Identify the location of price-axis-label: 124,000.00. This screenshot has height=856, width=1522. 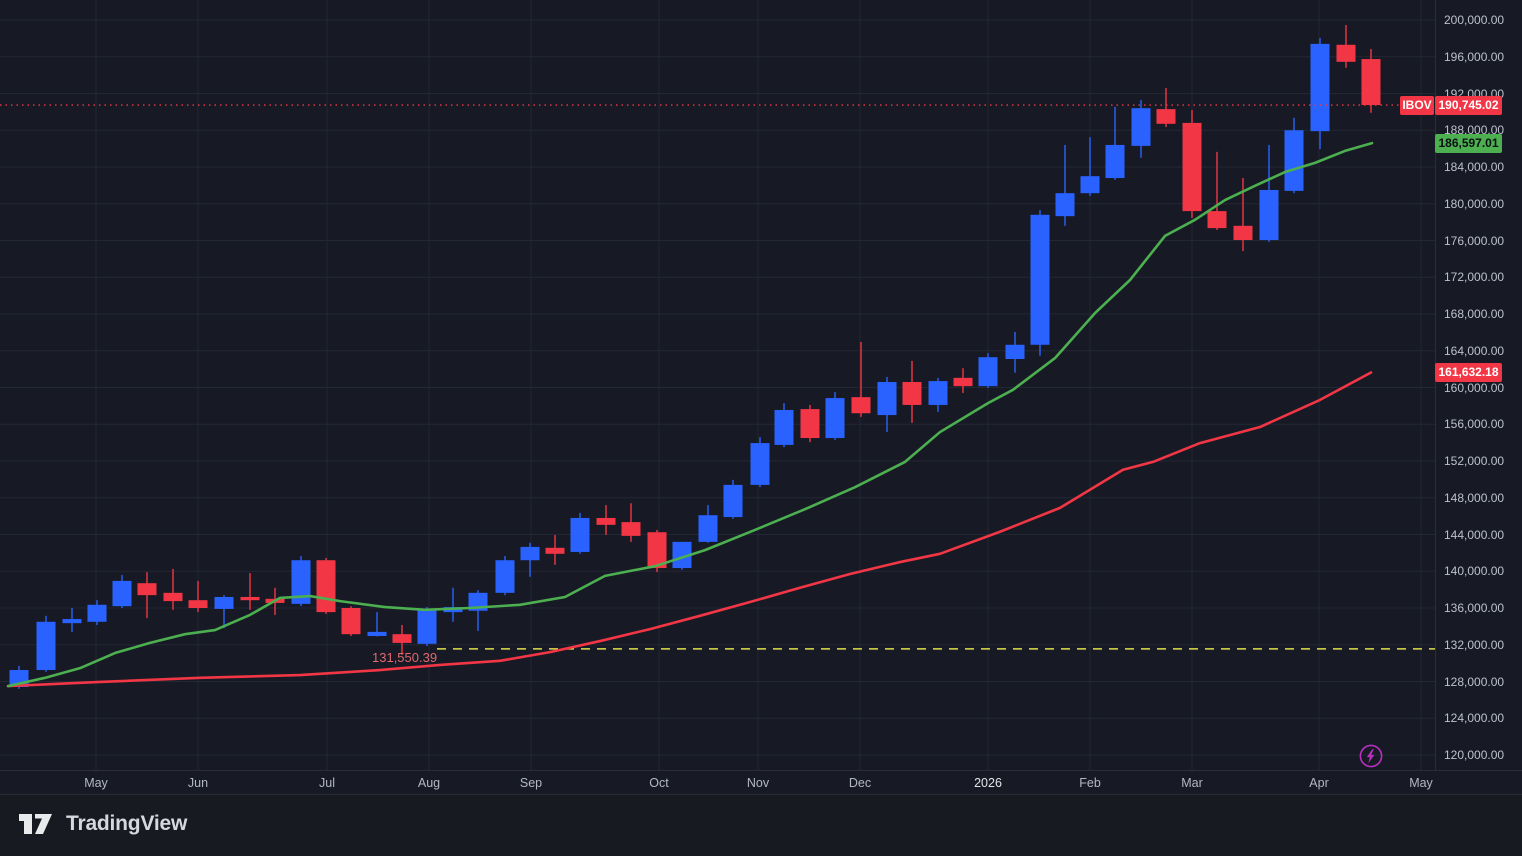
(1474, 718).